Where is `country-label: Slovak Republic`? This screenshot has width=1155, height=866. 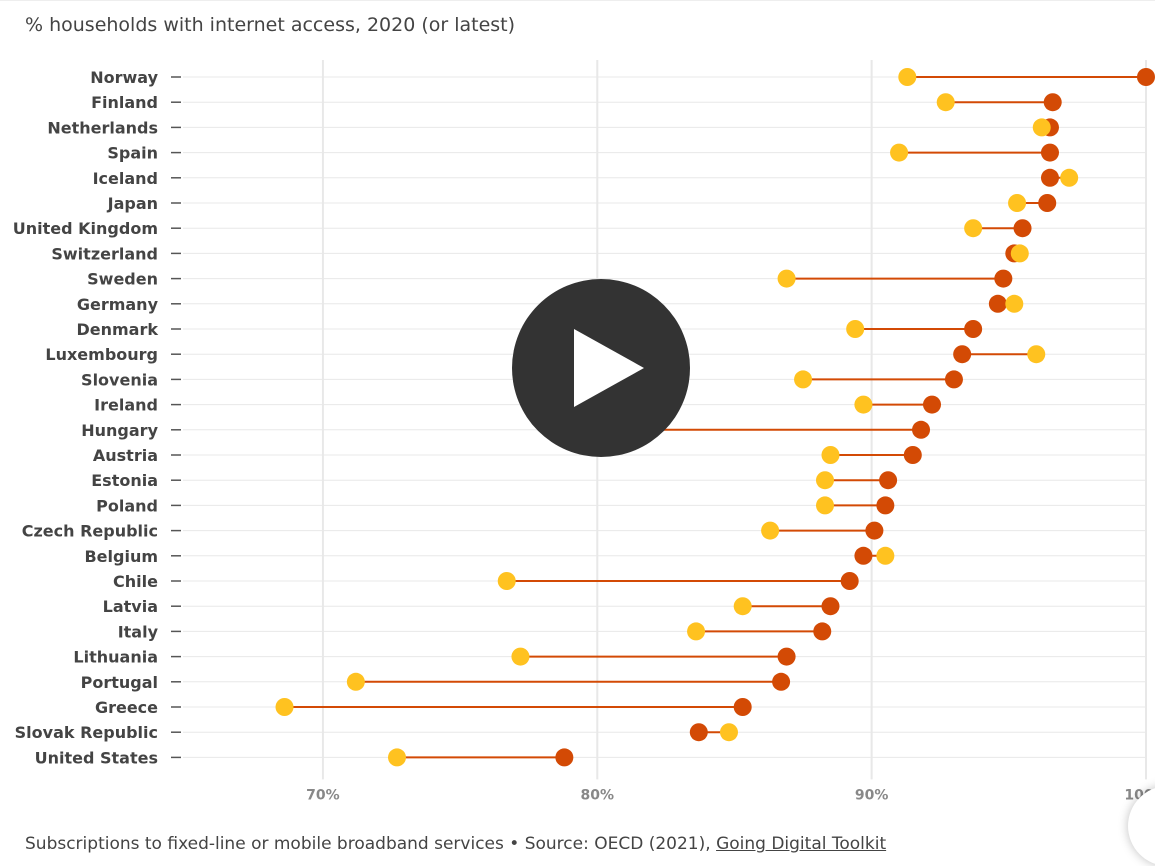
country-label: Slovak Republic is located at coordinates (86, 732).